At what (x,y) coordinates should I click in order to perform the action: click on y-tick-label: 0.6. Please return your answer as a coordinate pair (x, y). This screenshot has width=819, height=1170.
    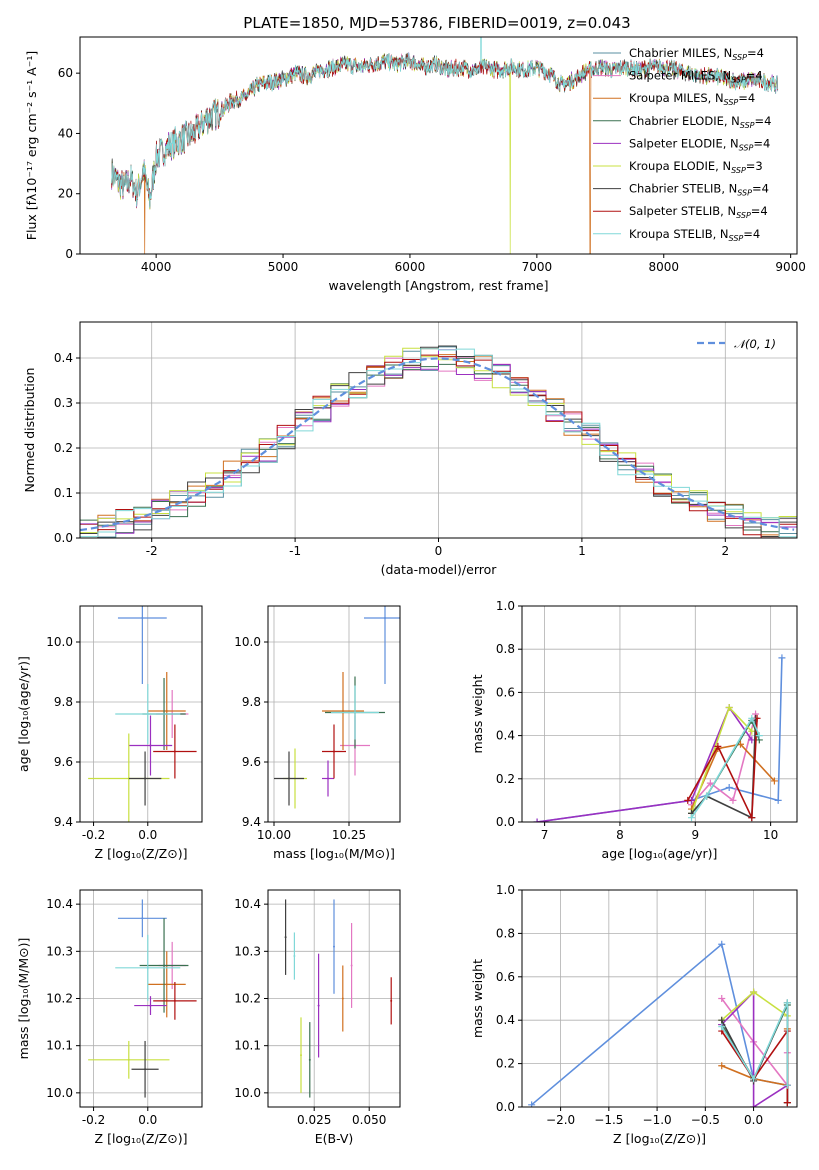
    Looking at the image, I should click on (505, 977).